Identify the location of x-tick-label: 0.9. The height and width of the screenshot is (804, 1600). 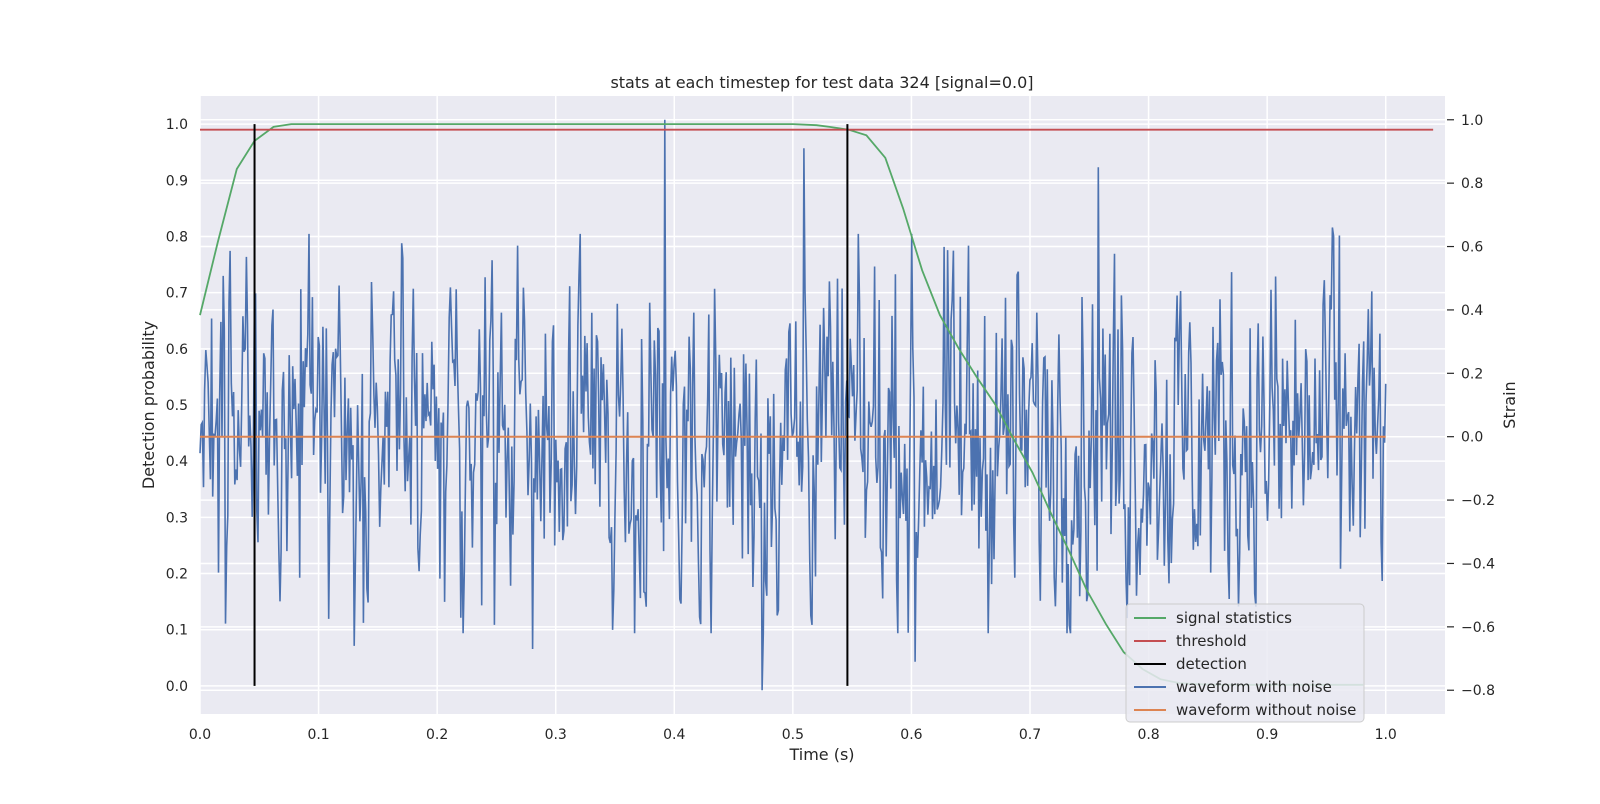
(1267, 735).